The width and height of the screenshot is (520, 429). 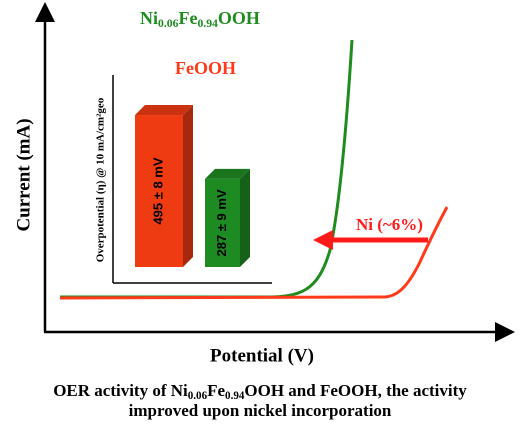 What do you see at coordinates (101, 179) in the screenshot?
I see `inset-y-label: Overpotential (η) @ 10 mA/cm²geo` at bounding box center [101, 179].